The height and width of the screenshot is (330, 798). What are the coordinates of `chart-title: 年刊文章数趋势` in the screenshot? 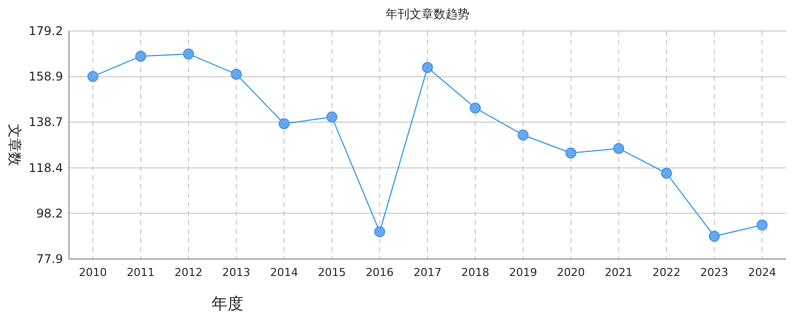 It's located at (428, 14).